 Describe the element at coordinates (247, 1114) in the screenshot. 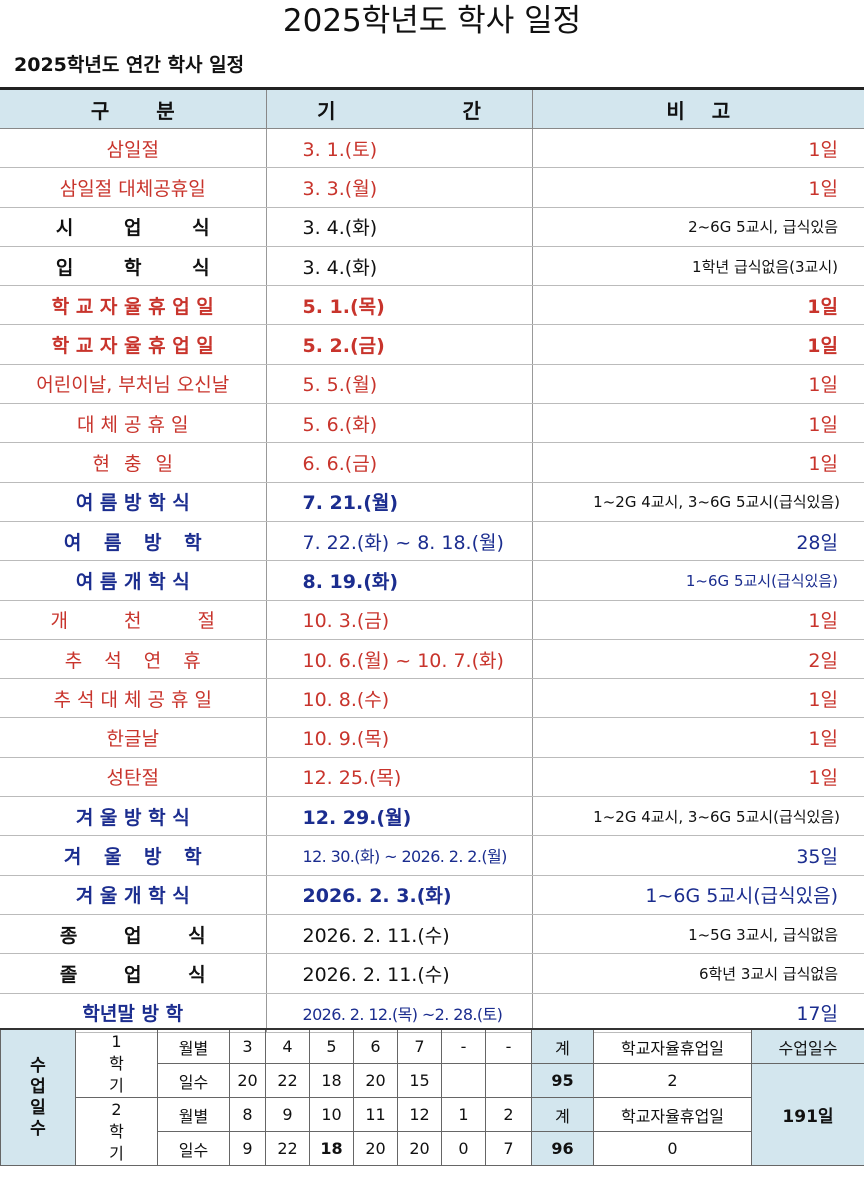

I see `sem2-month: 8` at that location.